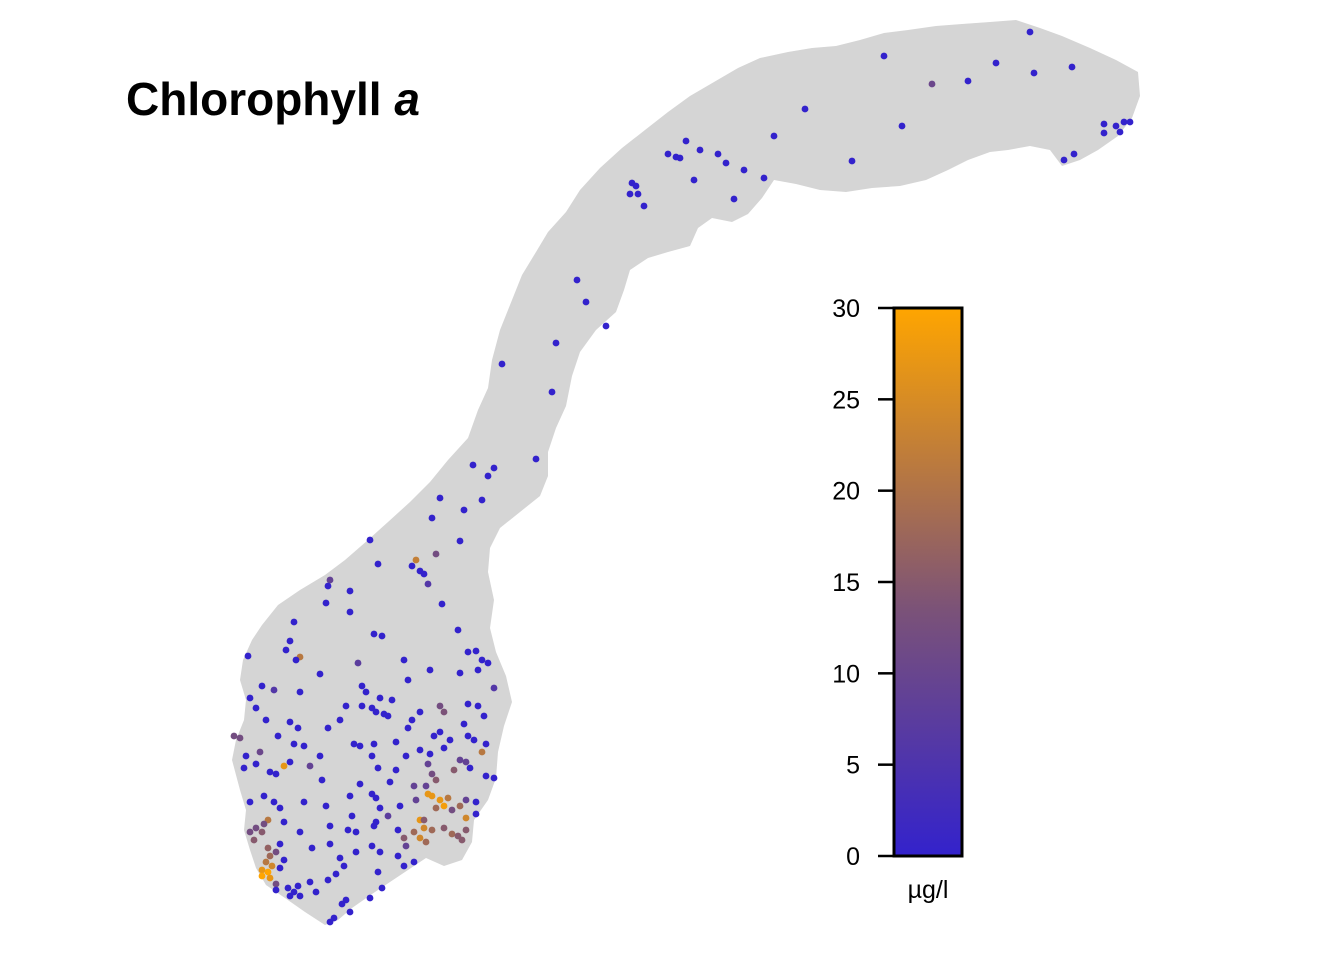  What do you see at coordinates (846, 309) in the screenshot?
I see `colorbar-tick-label: 30` at bounding box center [846, 309].